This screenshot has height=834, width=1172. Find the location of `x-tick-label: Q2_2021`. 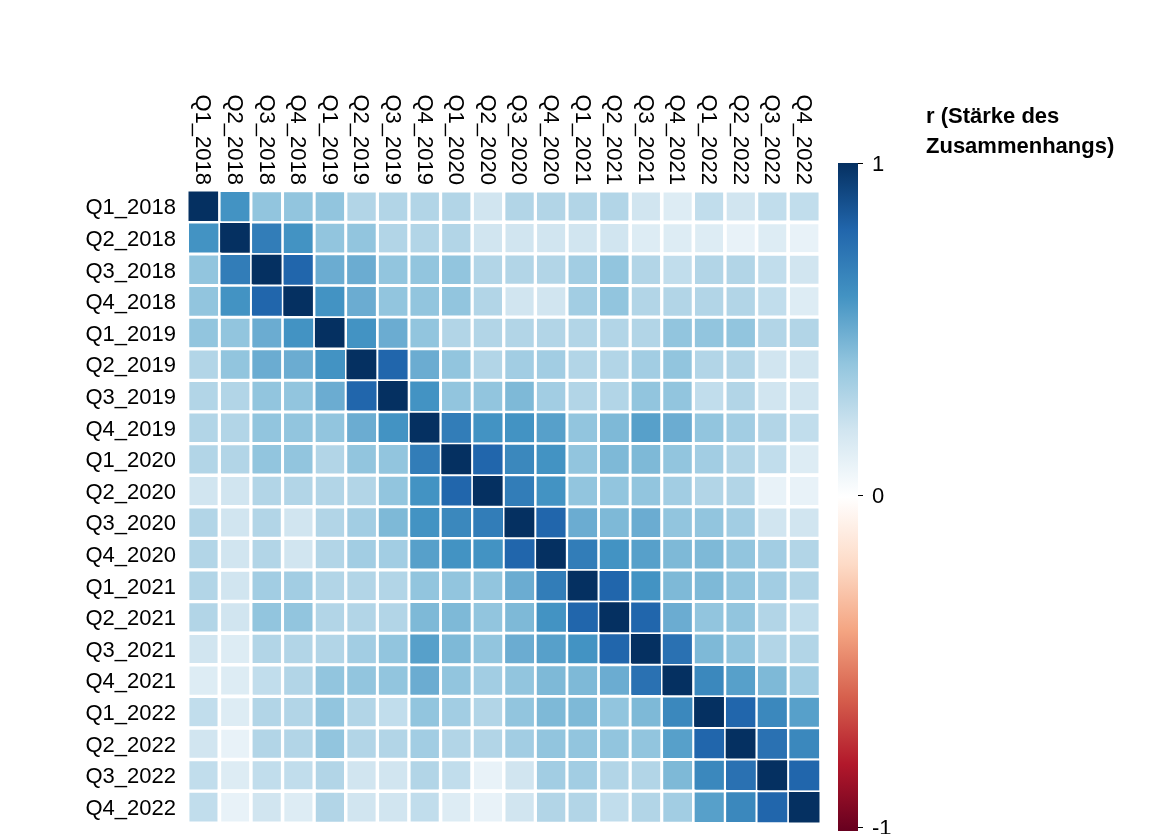

x-tick-label: Q2_2021 is located at coordinates (615, 139).